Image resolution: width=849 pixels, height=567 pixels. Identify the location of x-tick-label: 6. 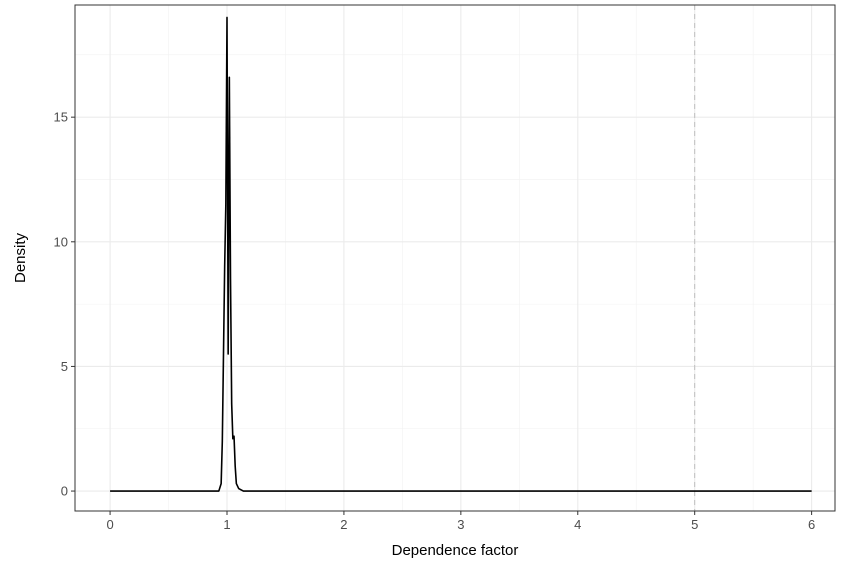
(811, 524).